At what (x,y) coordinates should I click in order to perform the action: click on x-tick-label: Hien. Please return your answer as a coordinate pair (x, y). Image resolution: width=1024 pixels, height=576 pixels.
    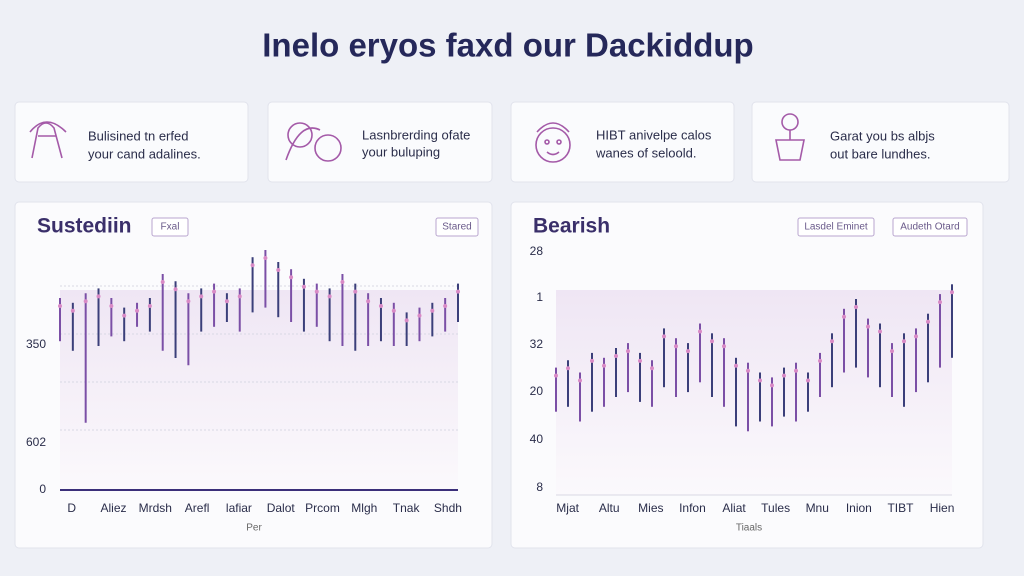
    Looking at the image, I should click on (942, 508).